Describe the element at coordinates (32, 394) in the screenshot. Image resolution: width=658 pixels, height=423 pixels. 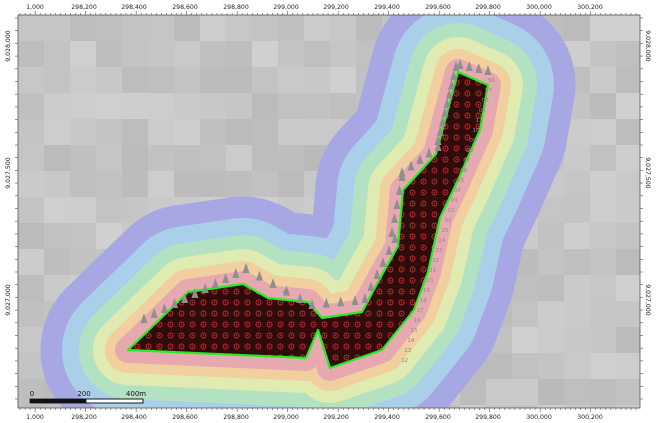
I see `scale-label-0: 0` at that location.